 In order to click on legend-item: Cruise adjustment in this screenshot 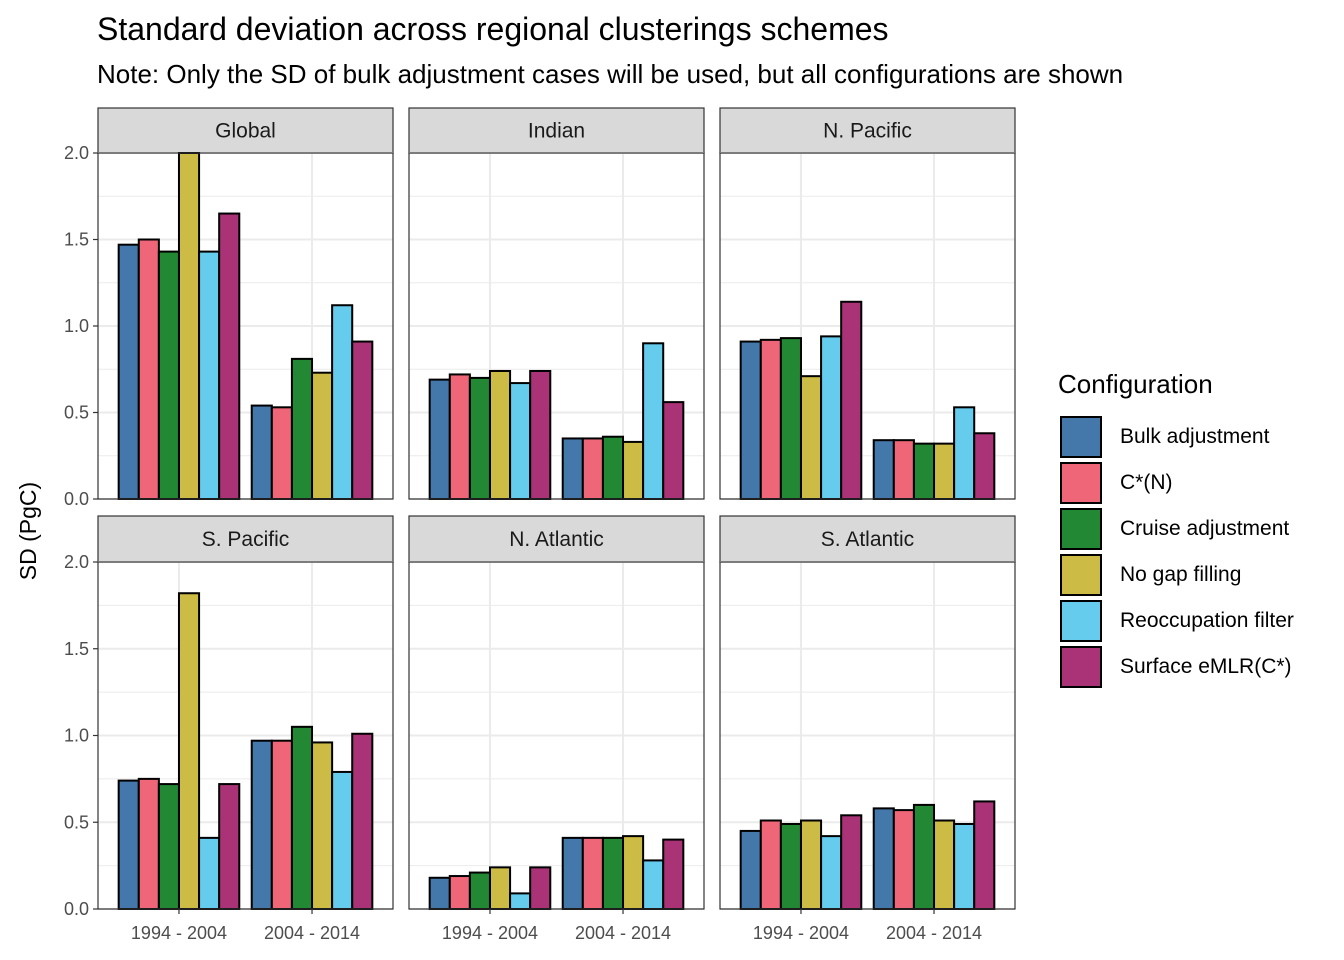, I will do `click(1176, 529)`.